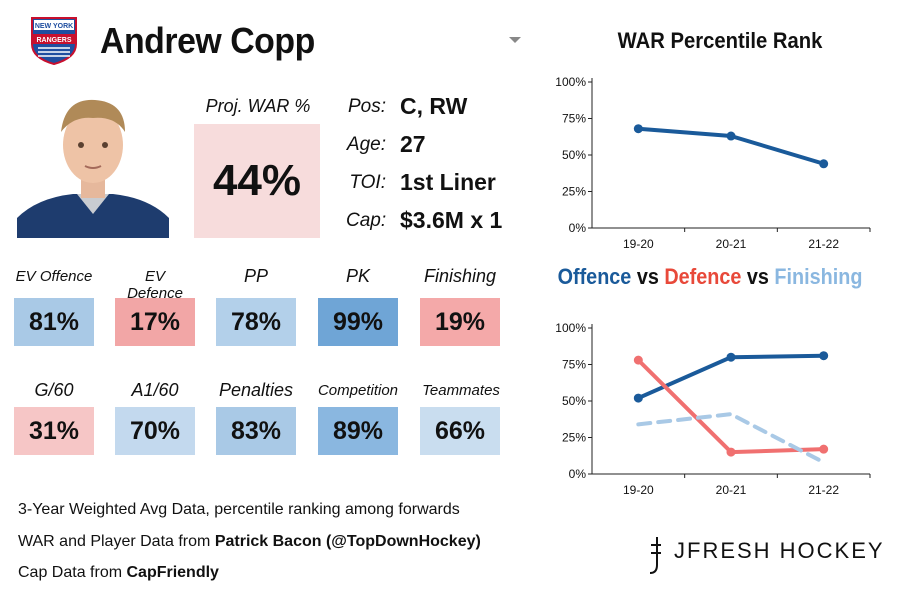  What do you see at coordinates (116, 541) in the screenshot?
I see `footer-line-2-prefix: WAR and Player Data from` at bounding box center [116, 541].